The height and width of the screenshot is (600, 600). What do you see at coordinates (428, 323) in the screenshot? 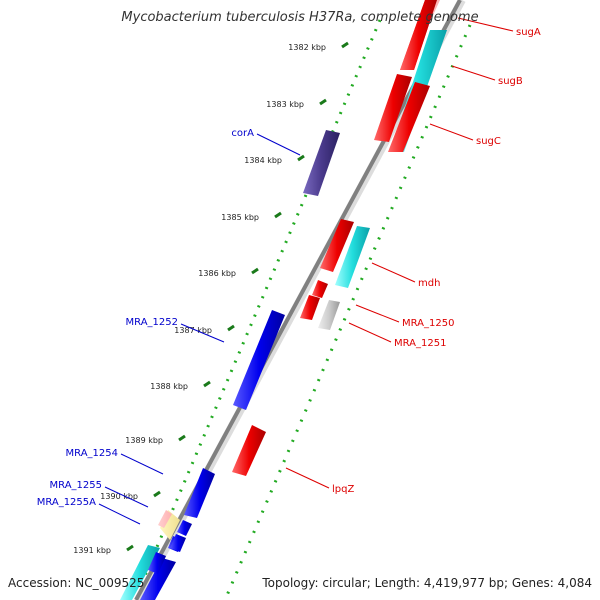
I see `gene-label-mra-1250: MRA_1250` at bounding box center [428, 323].